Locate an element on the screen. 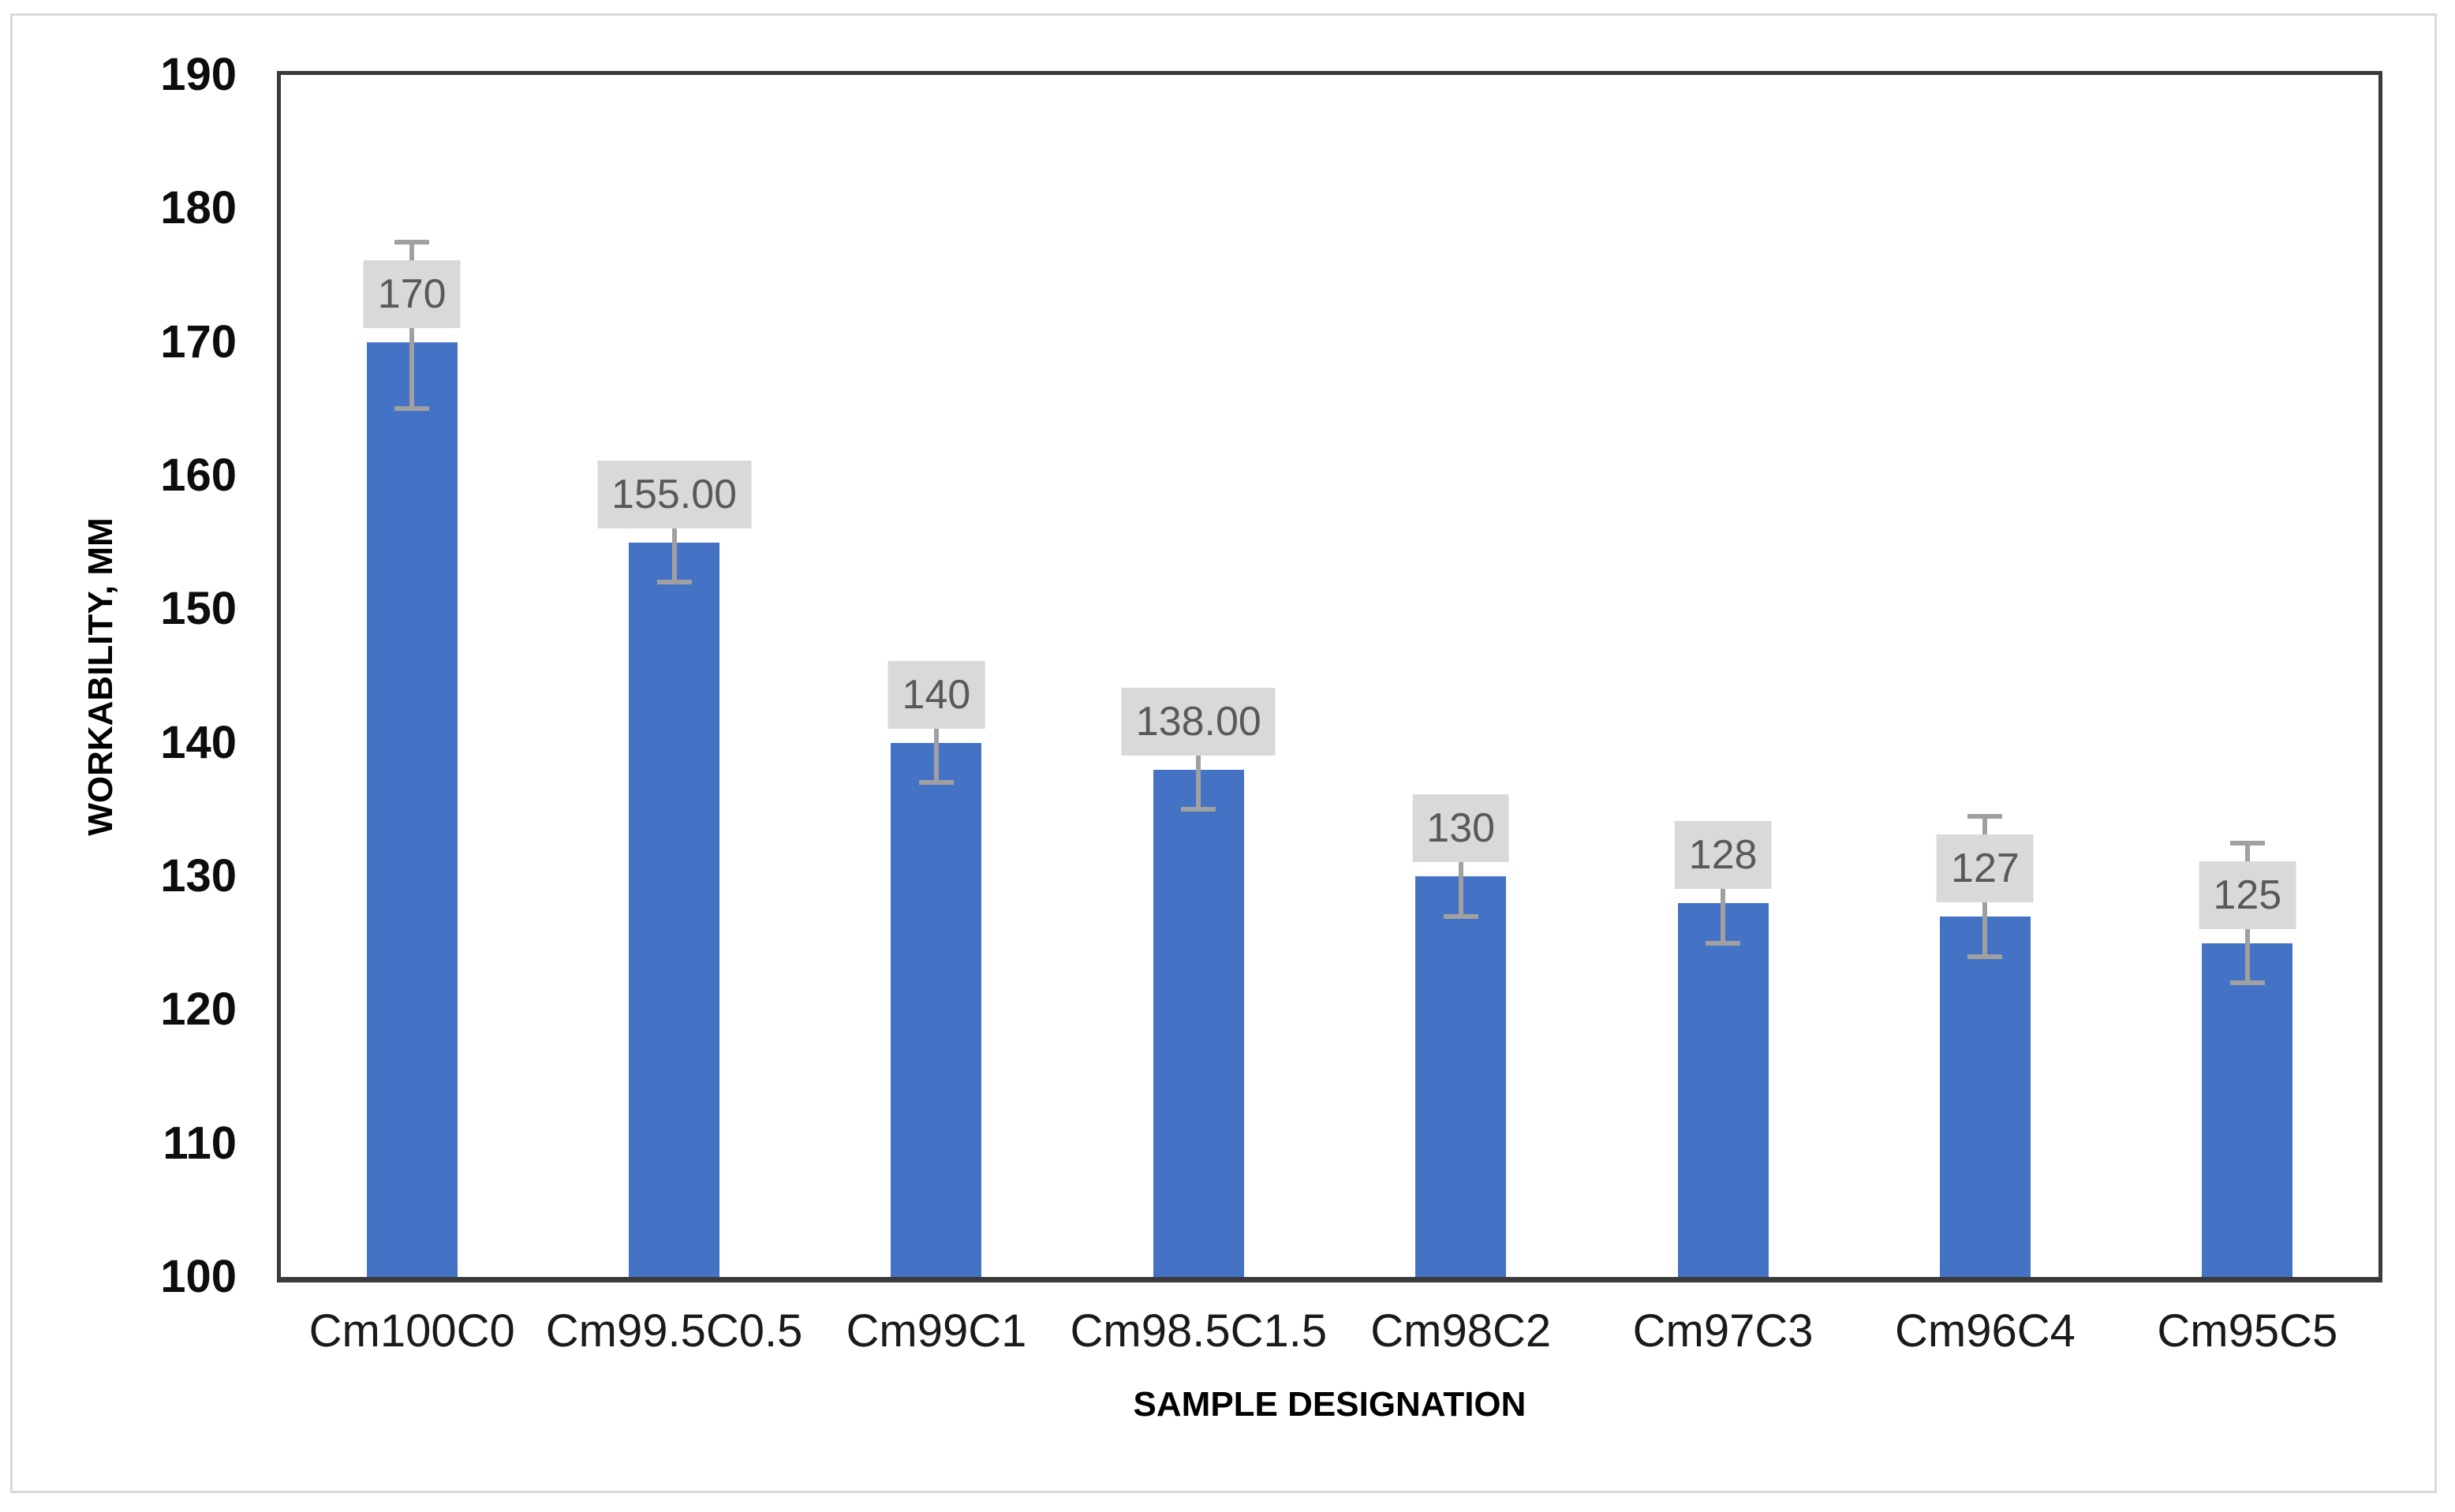  data-label: 170 is located at coordinates (412, 293).